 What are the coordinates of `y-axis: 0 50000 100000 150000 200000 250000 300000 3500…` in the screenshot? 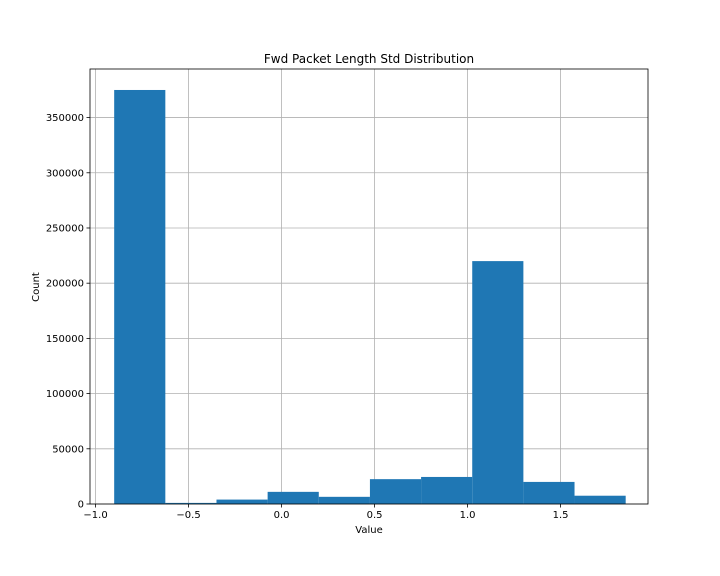 It's located at (68, 312).